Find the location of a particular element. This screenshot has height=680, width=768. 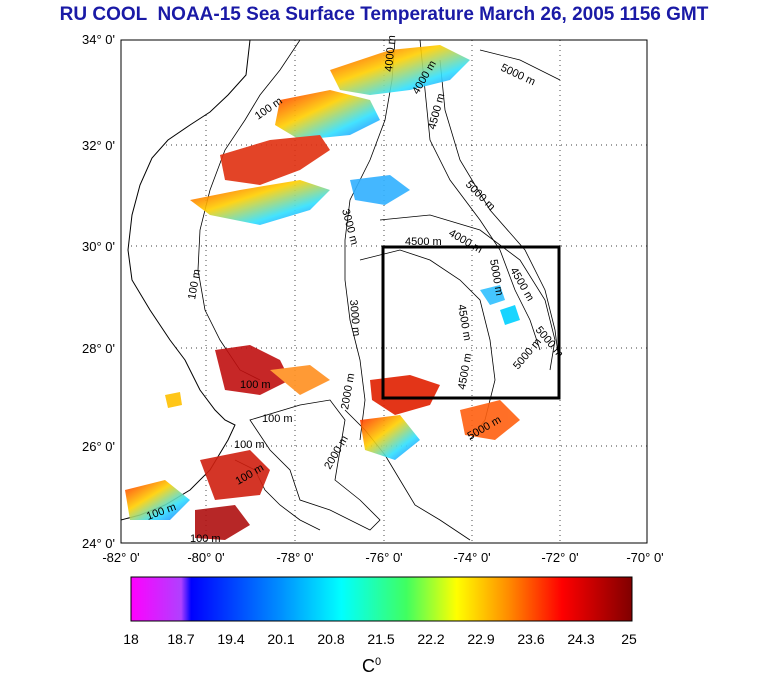

lon-label: -76° 0' is located at coordinates (383, 557).